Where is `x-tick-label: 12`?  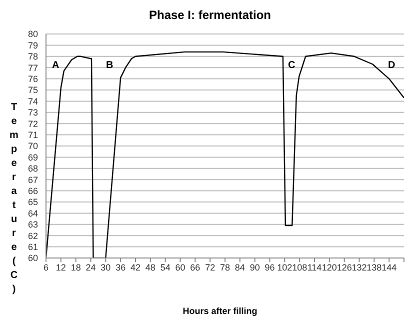 x-tick-label: 12 is located at coordinates (61, 267).